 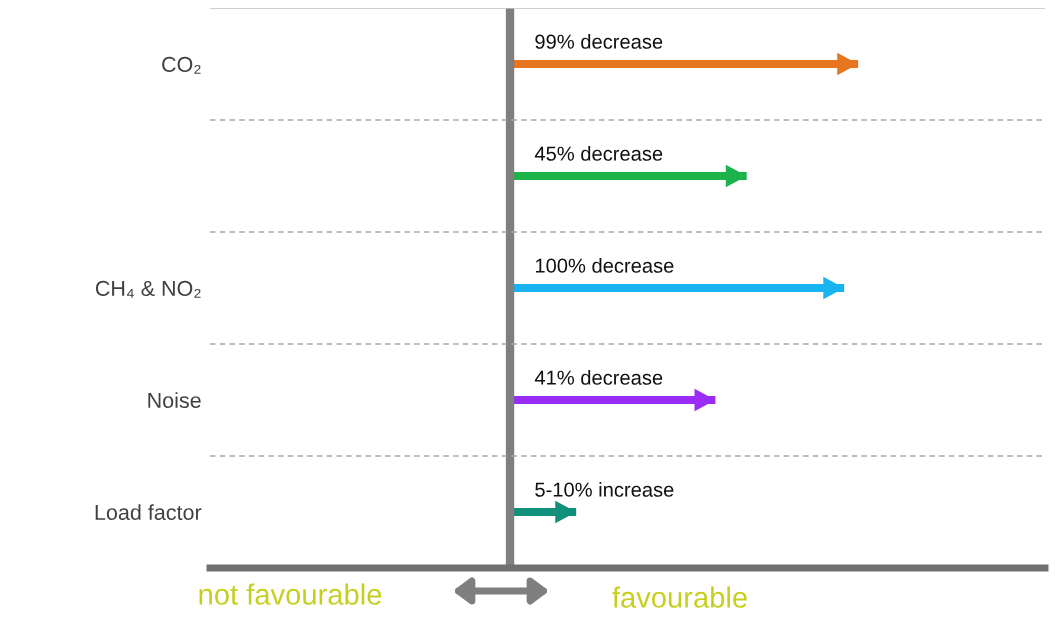 What do you see at coordinates (598, 153) in the screenshot?
I see `annotation: 45% decrease` at bounding box center [598, 153].